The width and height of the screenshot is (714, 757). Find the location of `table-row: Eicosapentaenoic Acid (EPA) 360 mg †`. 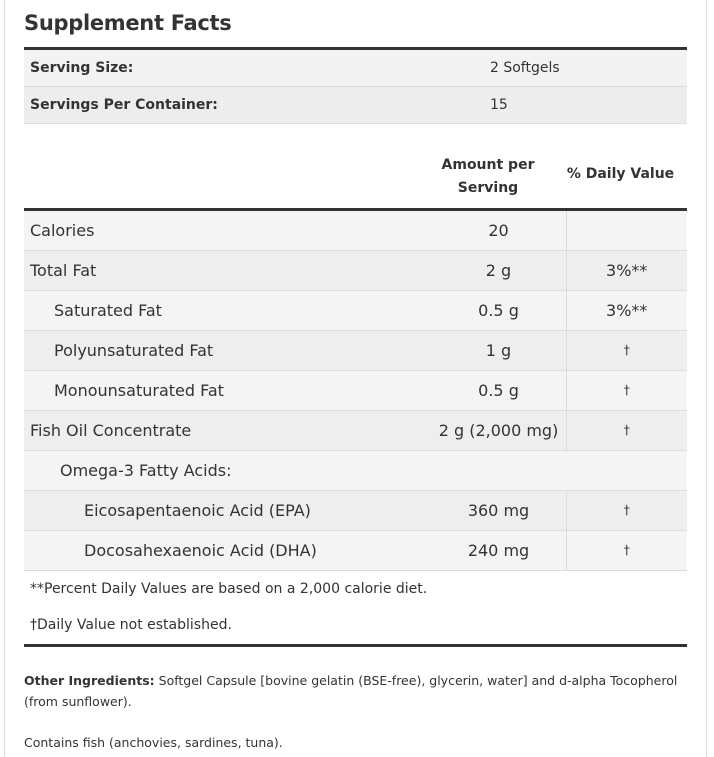

table-row: Eicosapentaenoic Acid (EPA) 360 mg † is located at coordinates (355, 510).